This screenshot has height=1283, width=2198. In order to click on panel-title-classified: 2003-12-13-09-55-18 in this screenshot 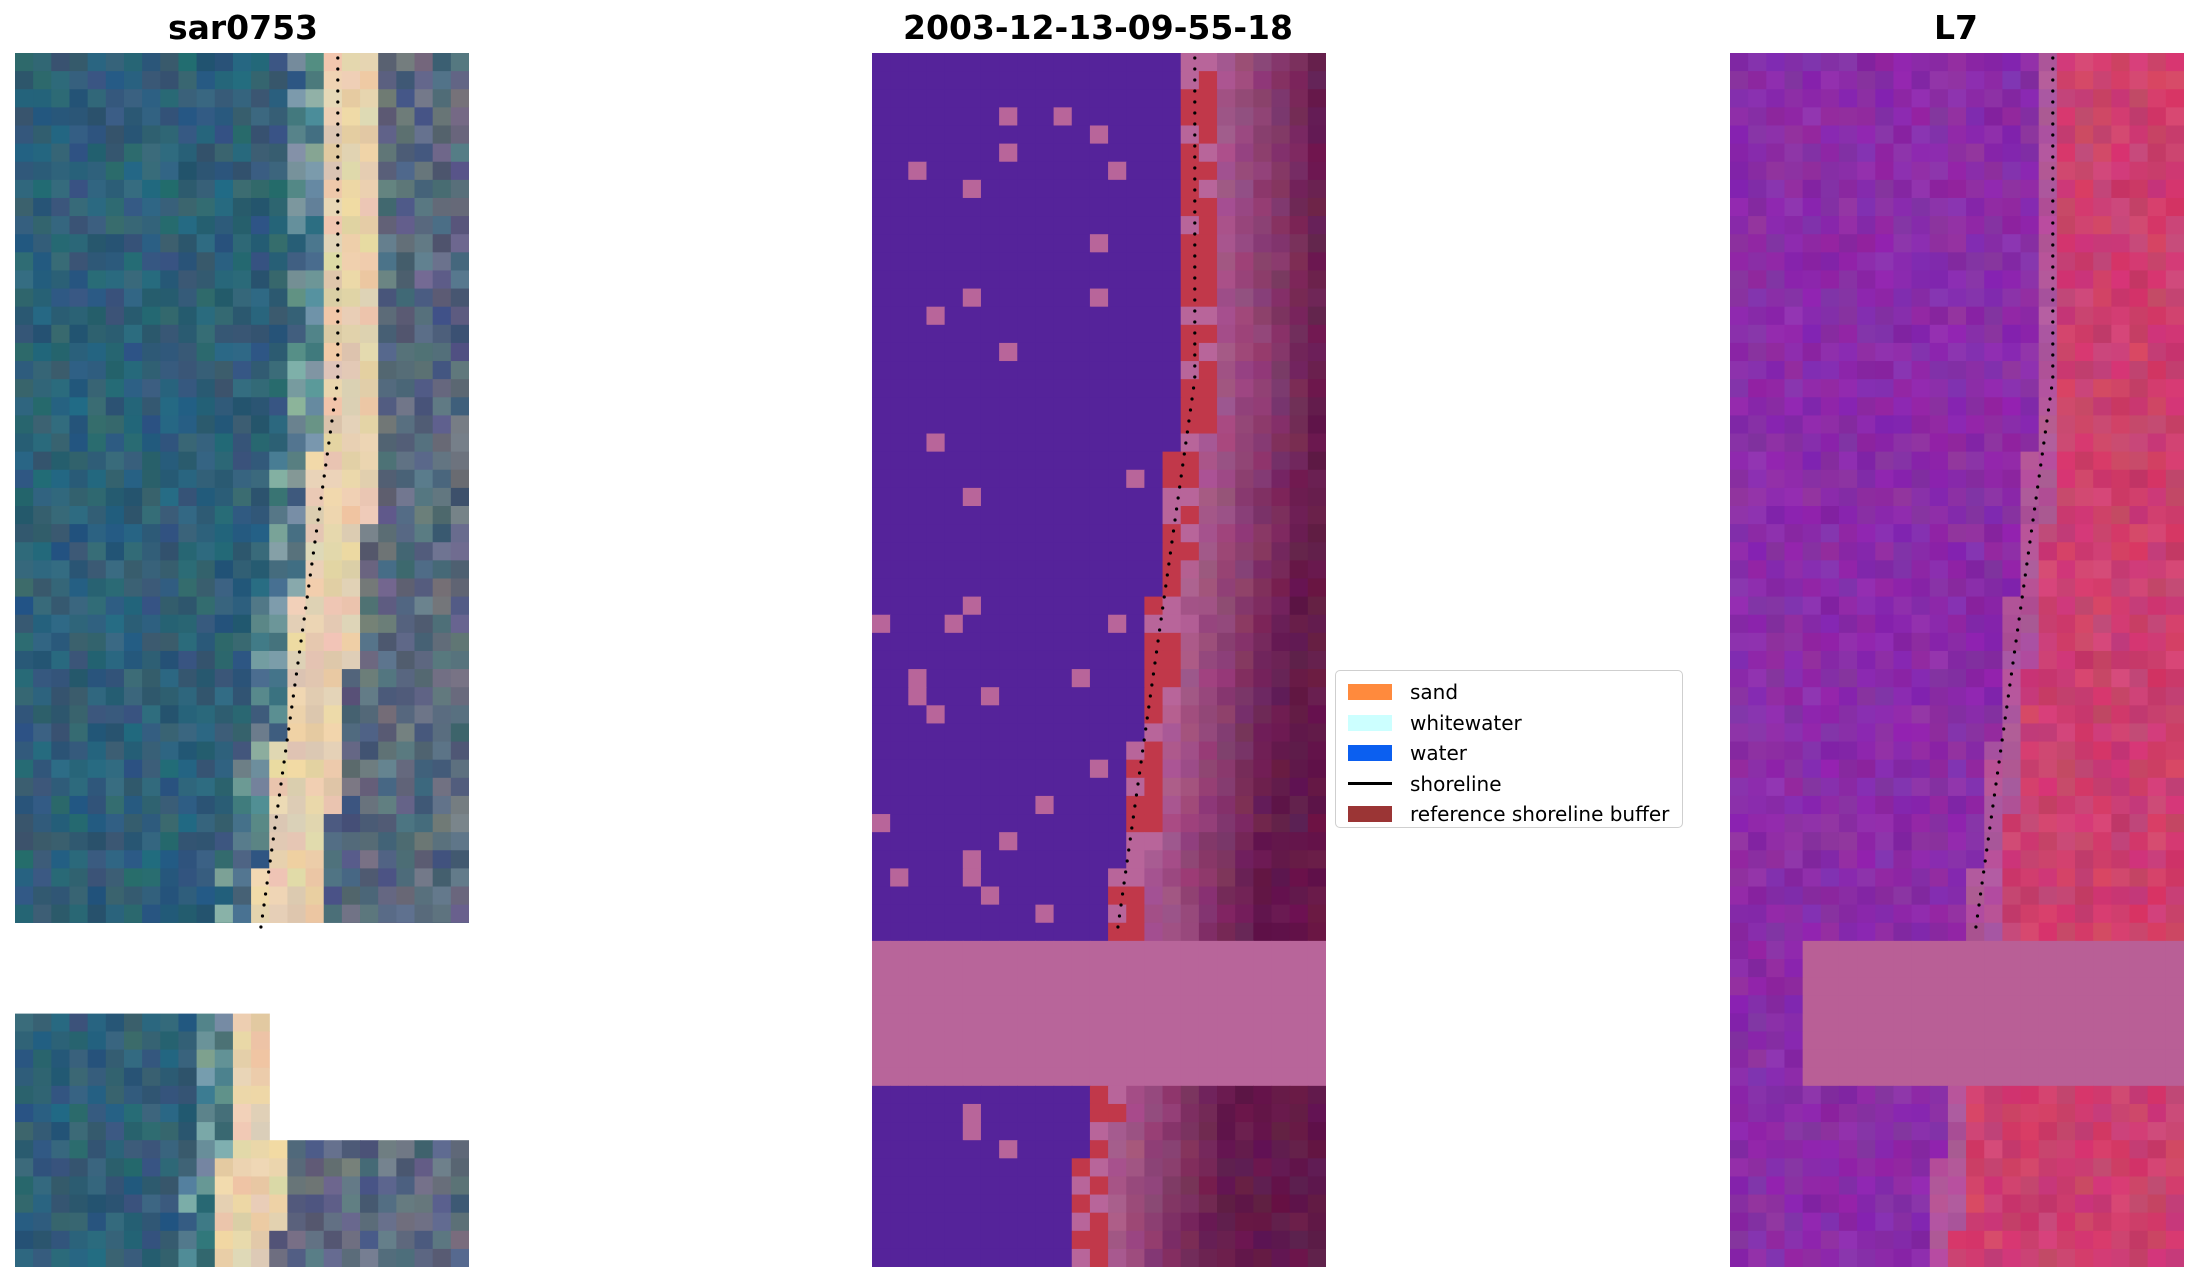, I will do `click(1098, 27)`.